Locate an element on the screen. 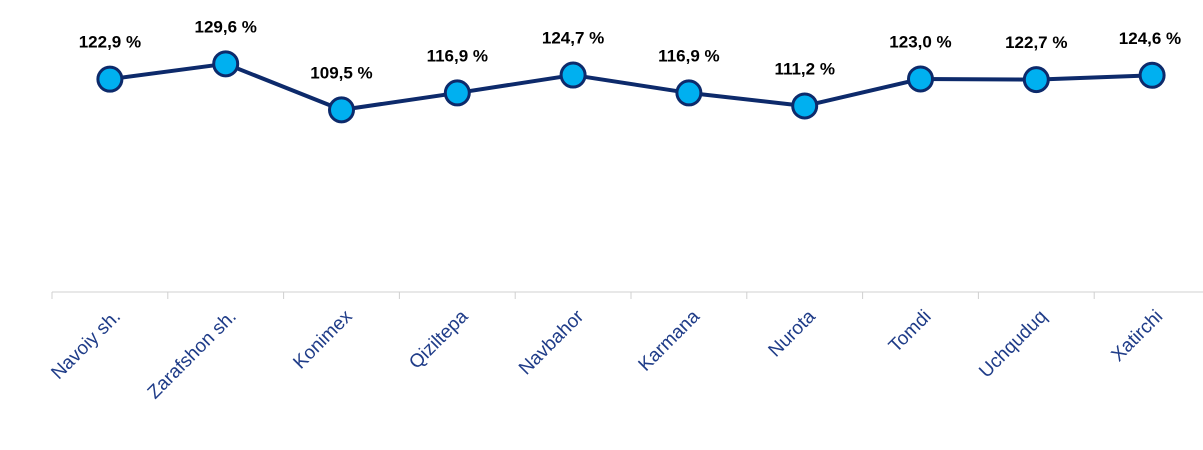 Image resolution: width=1203 pixels, height=450 pixels. x-tick-label: Nurota is located at coordinates (792, 333).